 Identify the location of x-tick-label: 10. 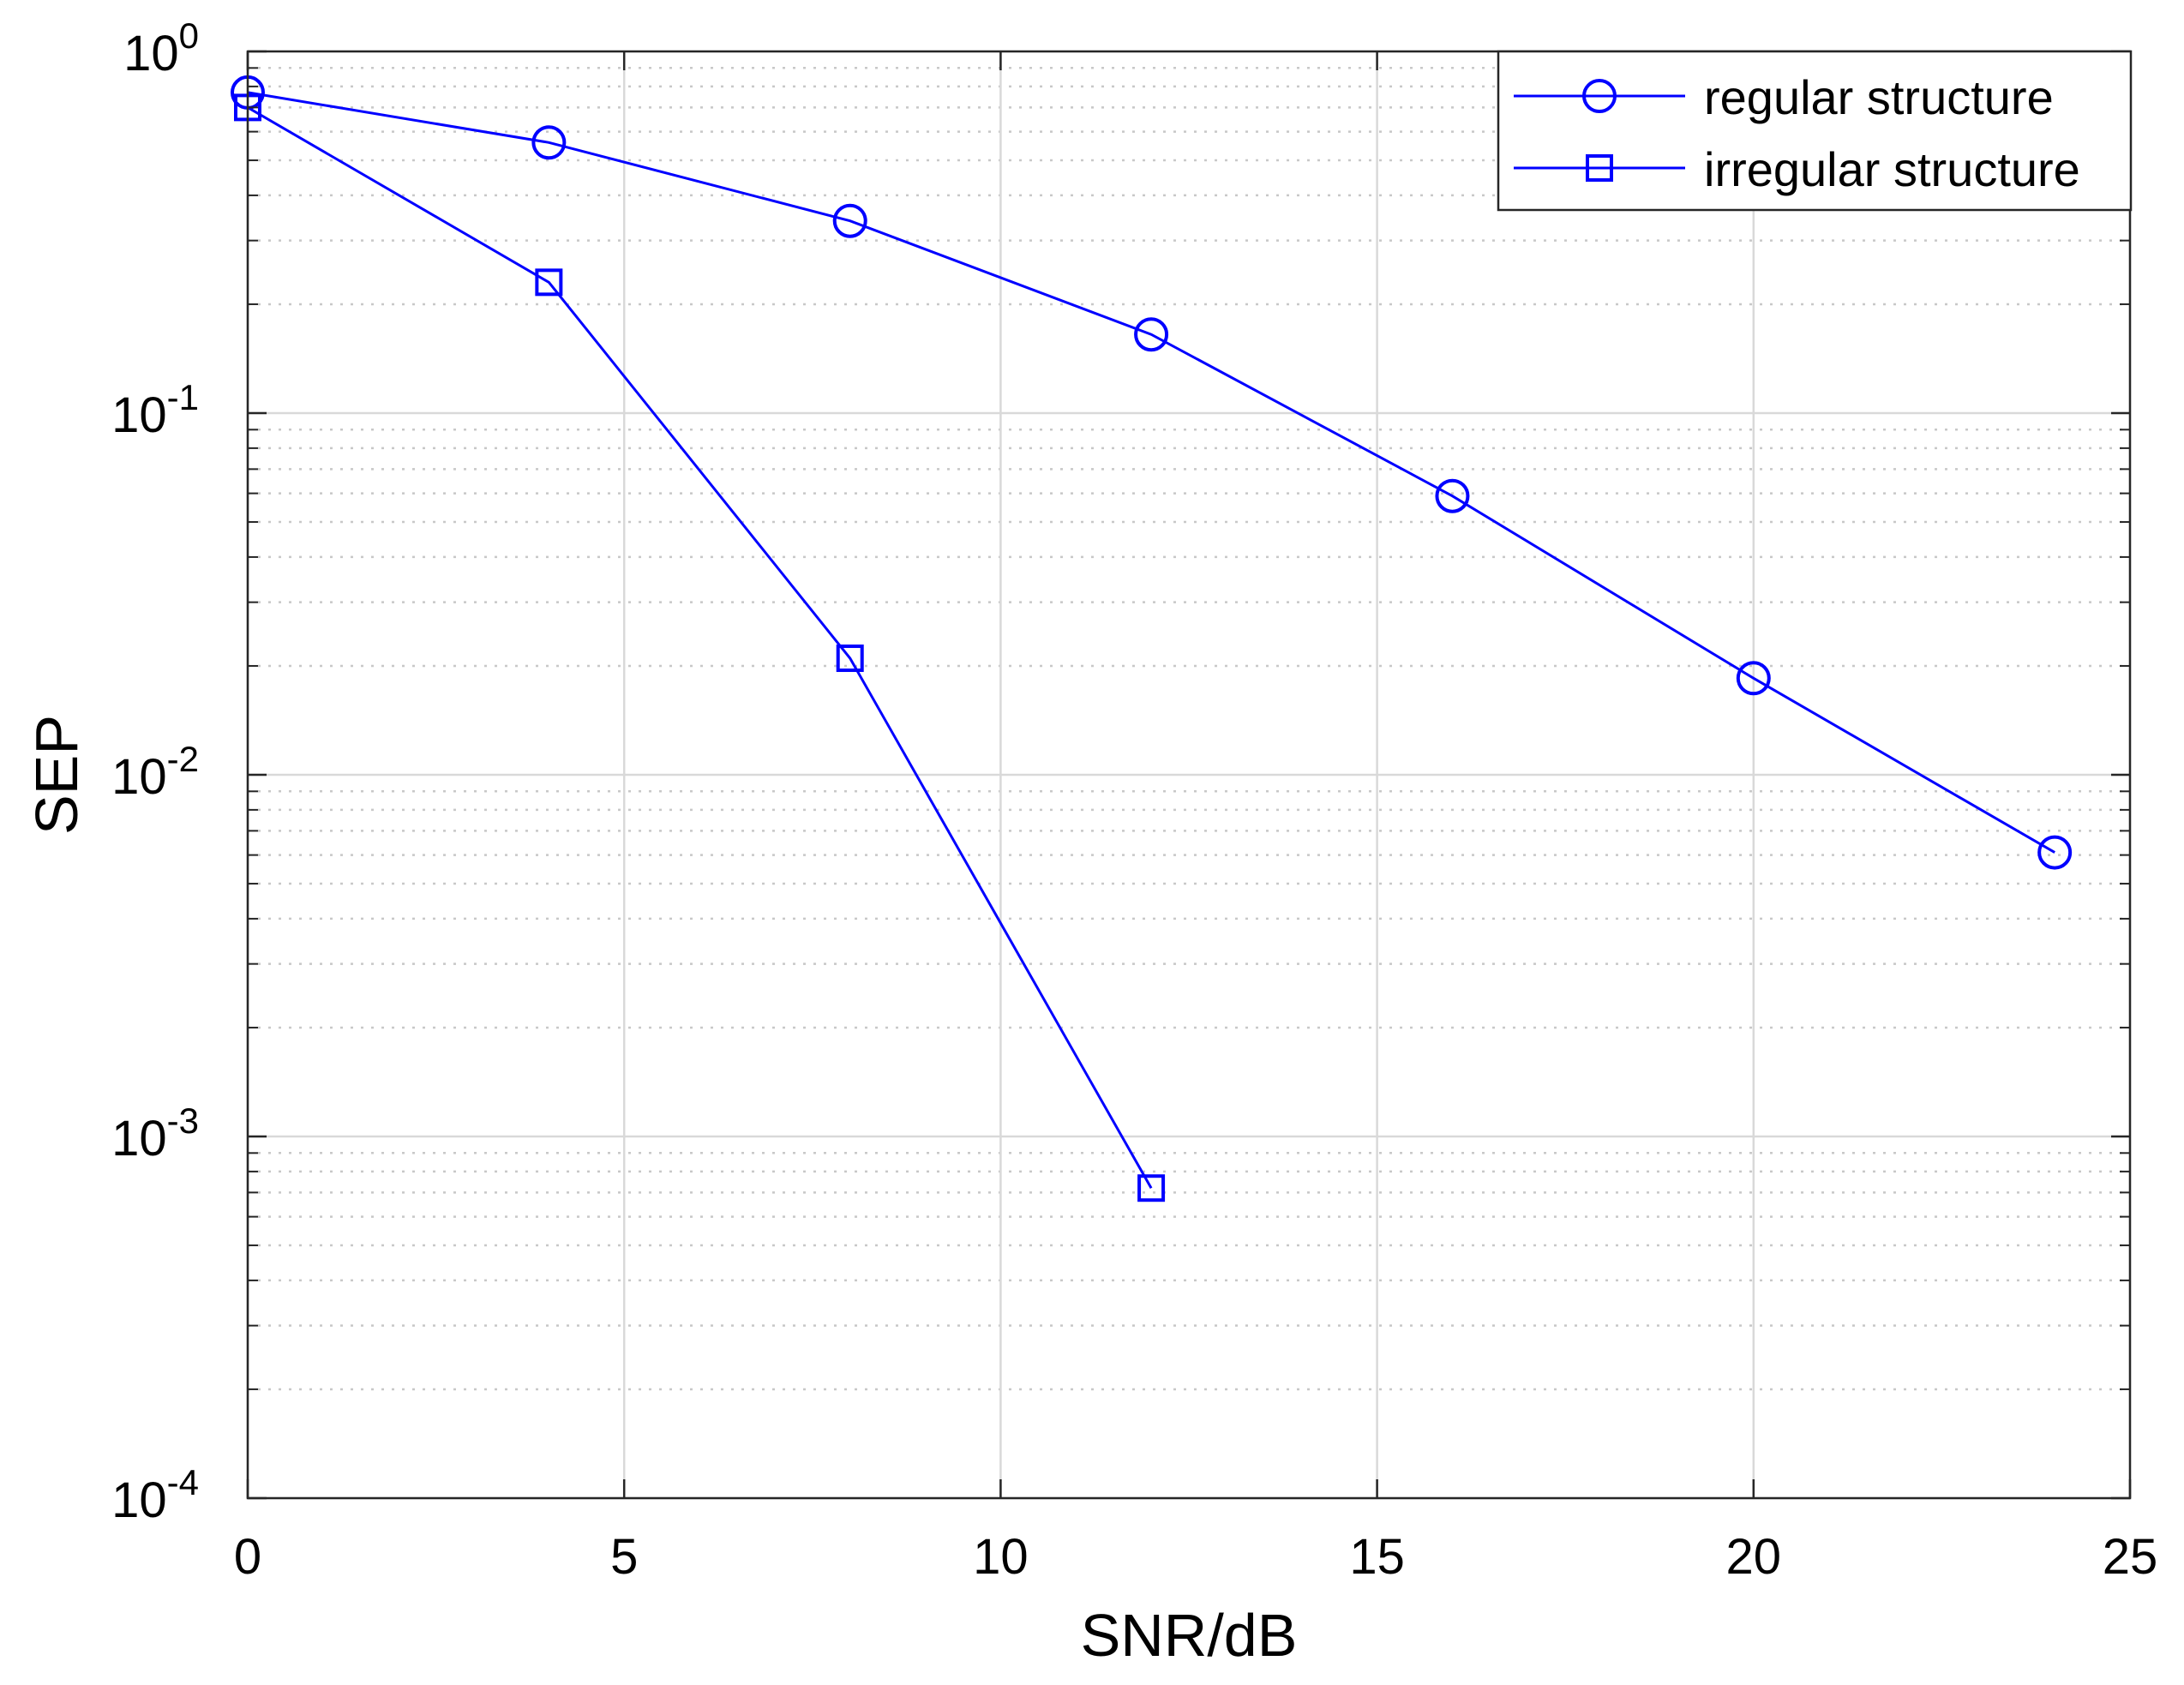
(1001, 1557).